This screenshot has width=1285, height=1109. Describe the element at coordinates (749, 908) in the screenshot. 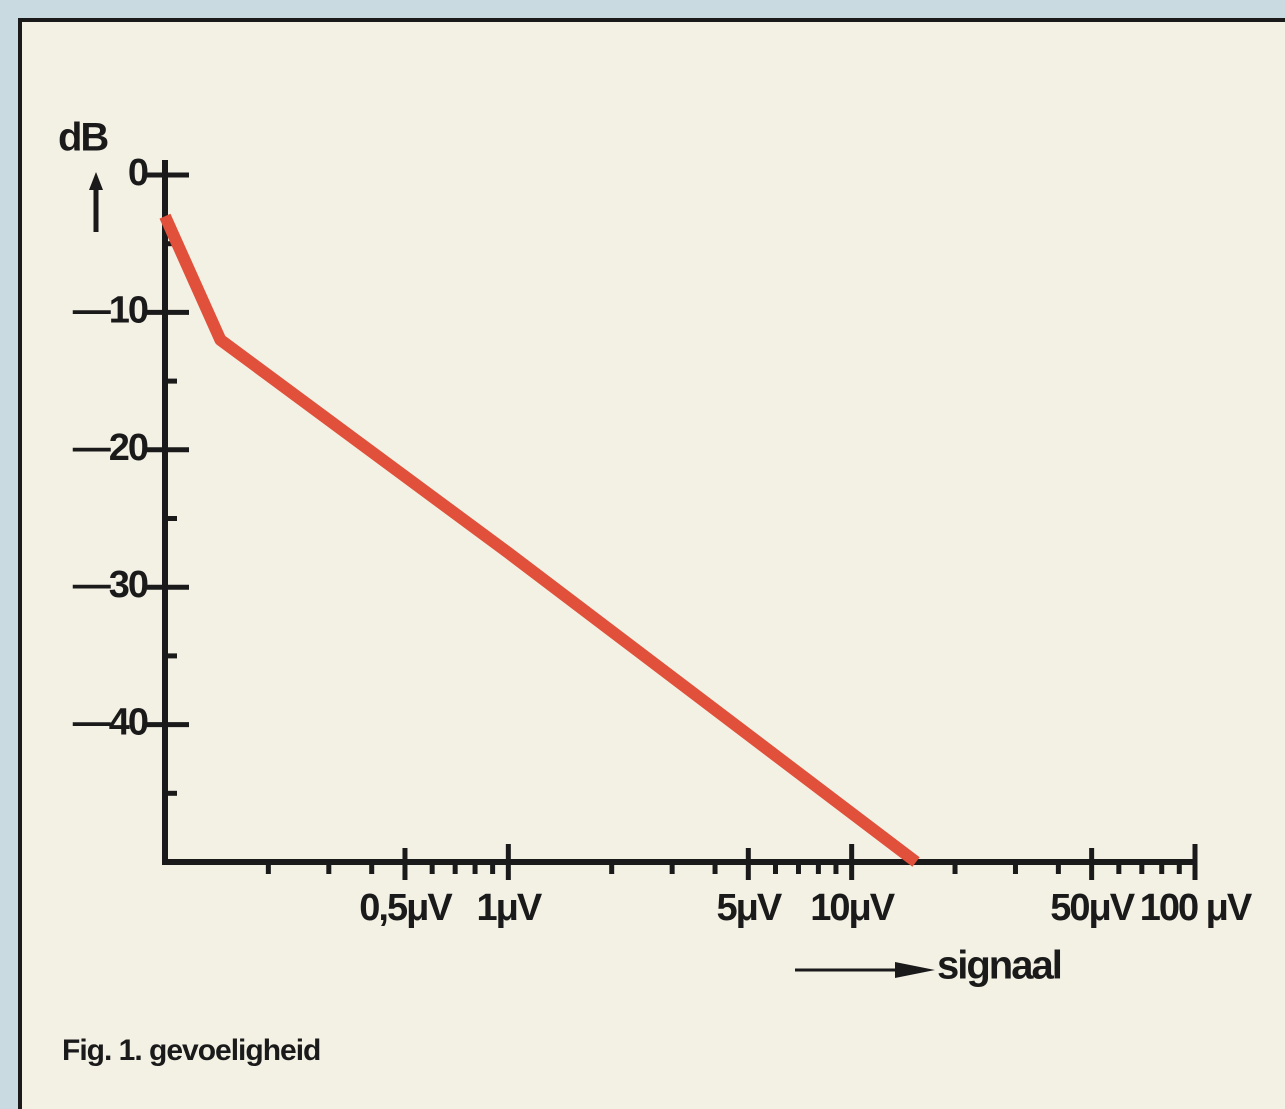

I see `x-tick-label: 5μV` at that location.